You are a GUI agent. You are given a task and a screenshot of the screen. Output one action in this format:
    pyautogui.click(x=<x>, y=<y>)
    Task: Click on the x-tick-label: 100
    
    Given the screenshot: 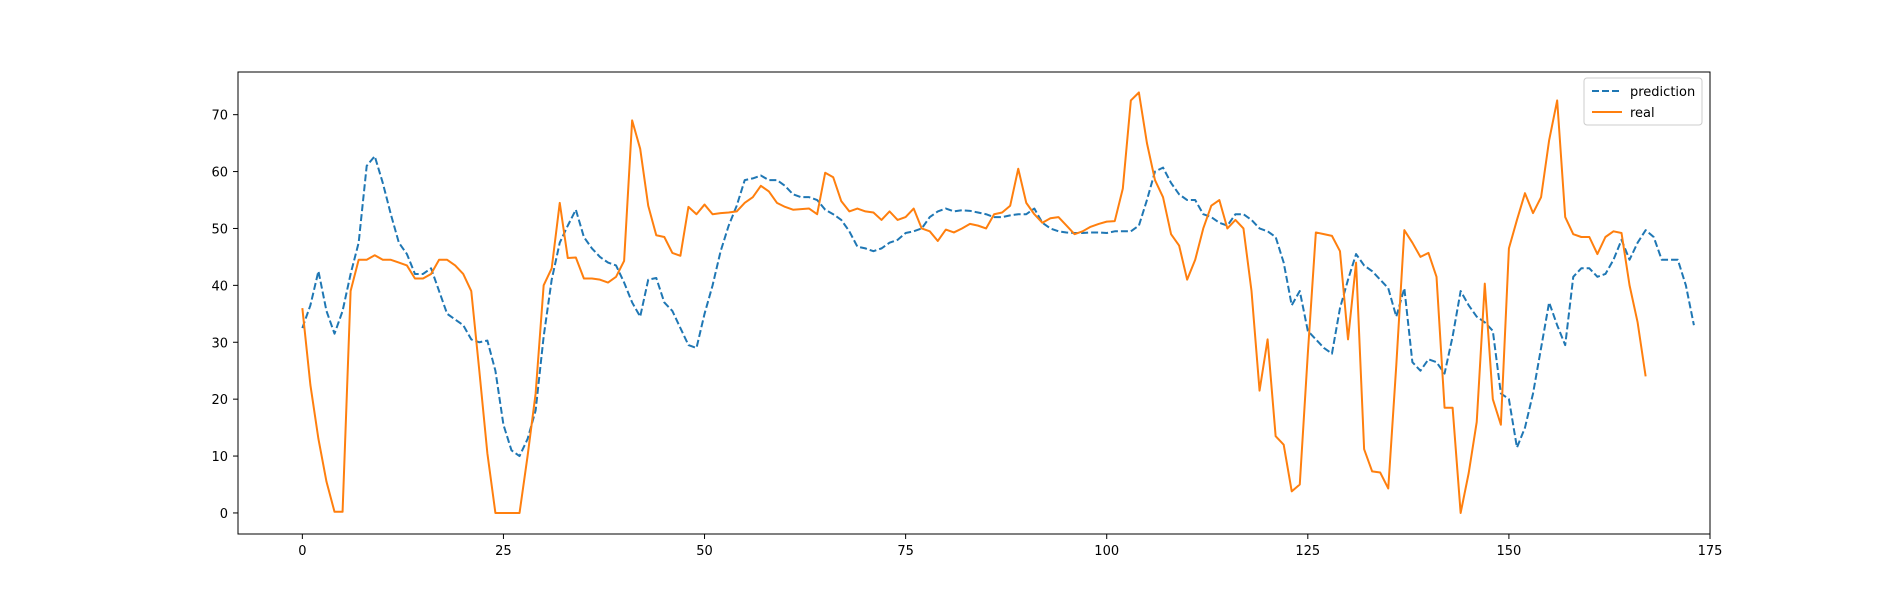 What is the action you would take?
    pyautogui.click(x=1106, y=551)
    